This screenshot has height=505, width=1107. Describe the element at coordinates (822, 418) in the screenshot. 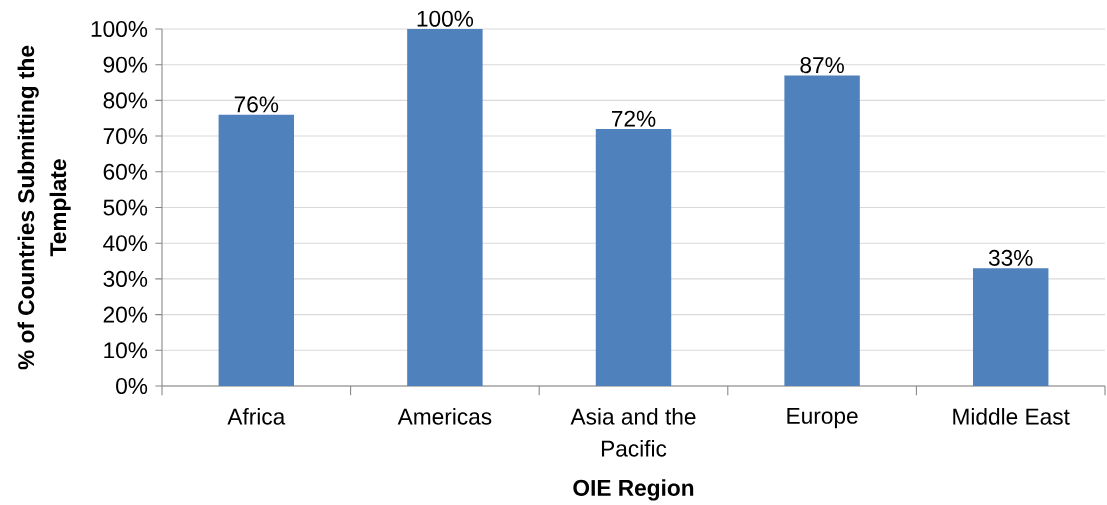

I see `x-tick-label: Europe` at that location.